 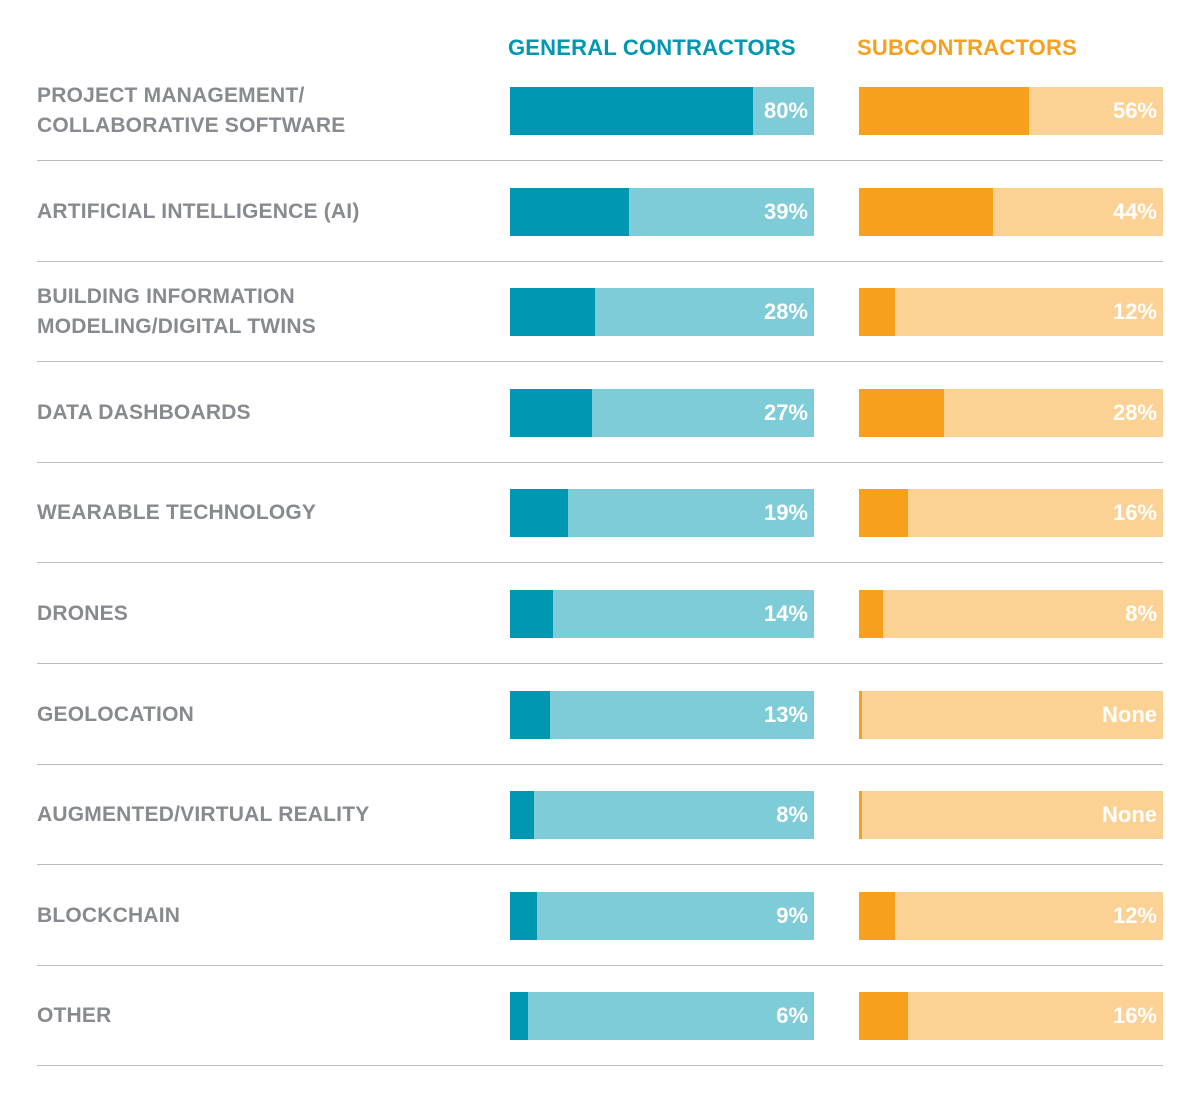 What do you see at coordinates (1134, 412) in the screenshot?
I see `sub-value-label: 28%` at bounding box center [1134, 412].